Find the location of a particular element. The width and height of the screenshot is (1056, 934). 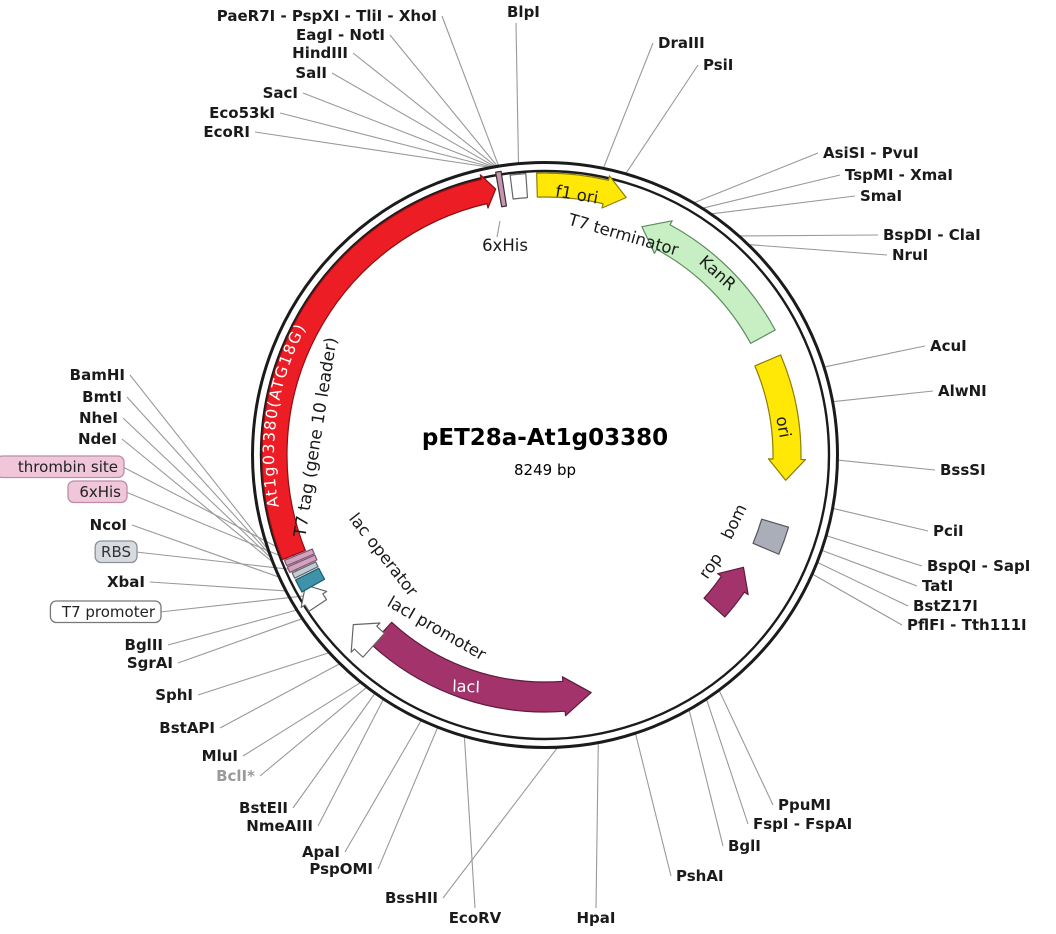

leader-bspqi-sapi is located at coordinates (874, 551).